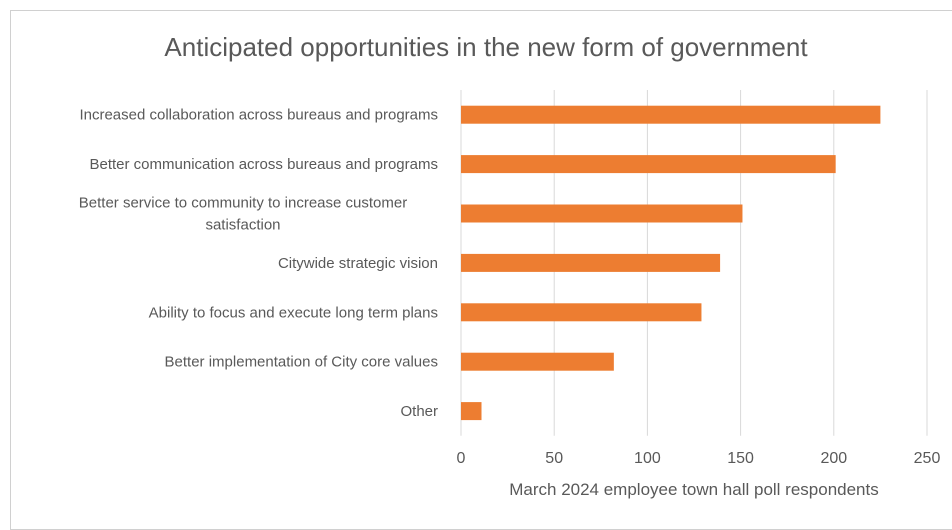  I want to click on x-tick-label: 250, so click(927, 458).